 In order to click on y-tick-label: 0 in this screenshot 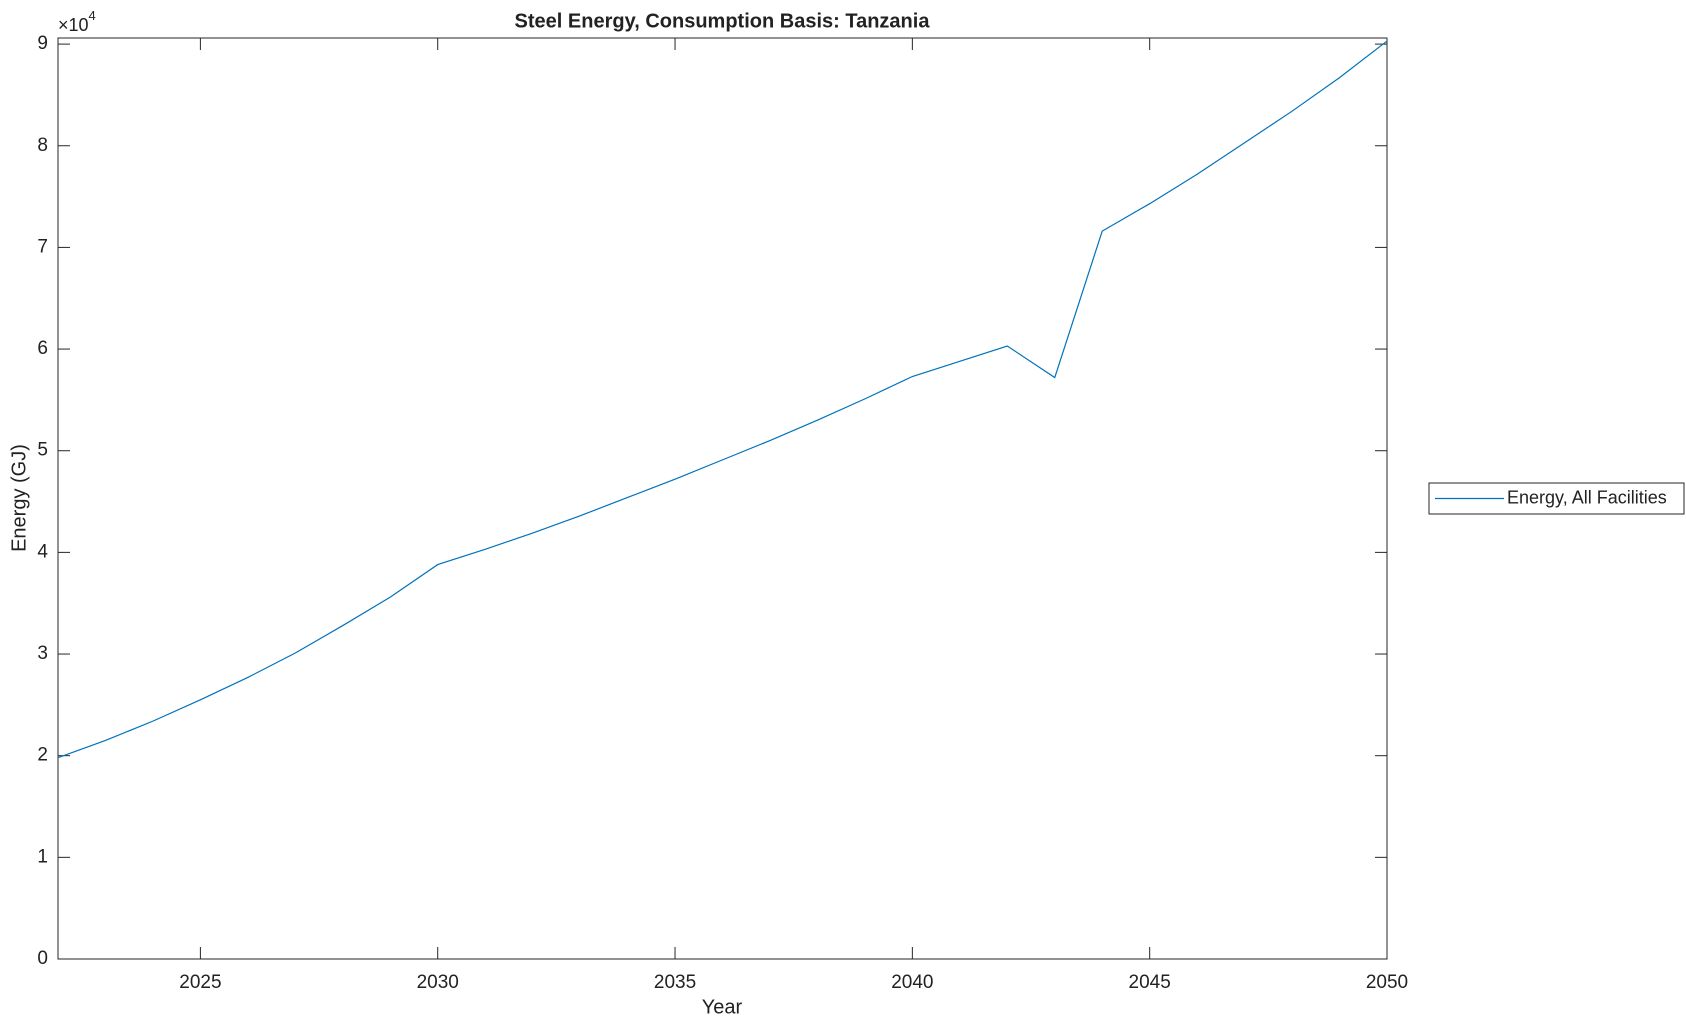, I will do `click(42, 958)`.